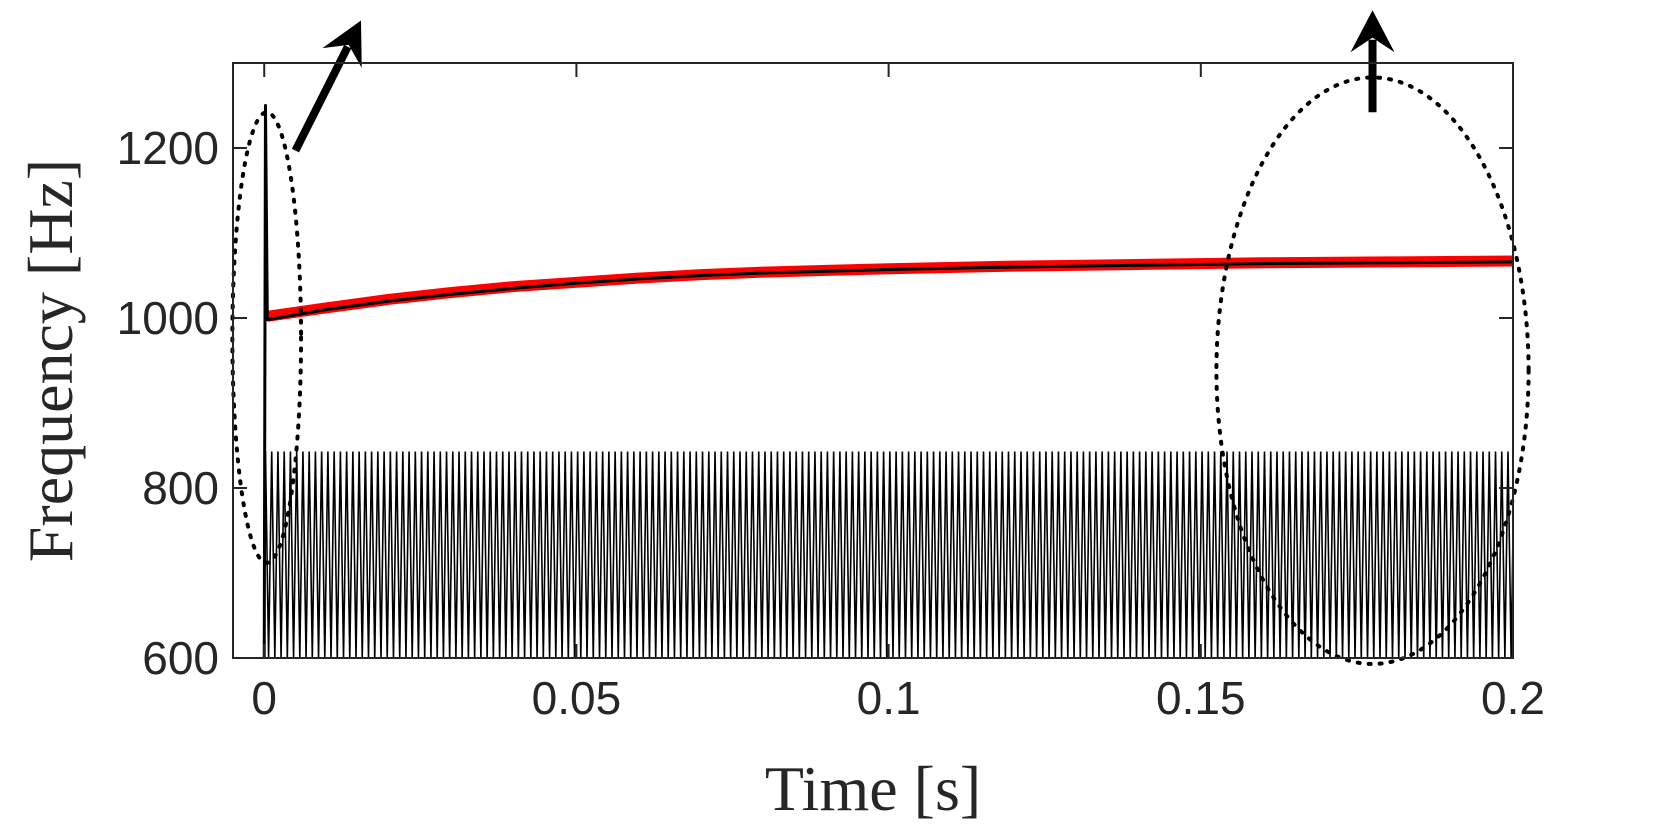 This screenshot has height=830, width=1661. I want to click on x-tick-label: 0.2, so click(1513, 698).